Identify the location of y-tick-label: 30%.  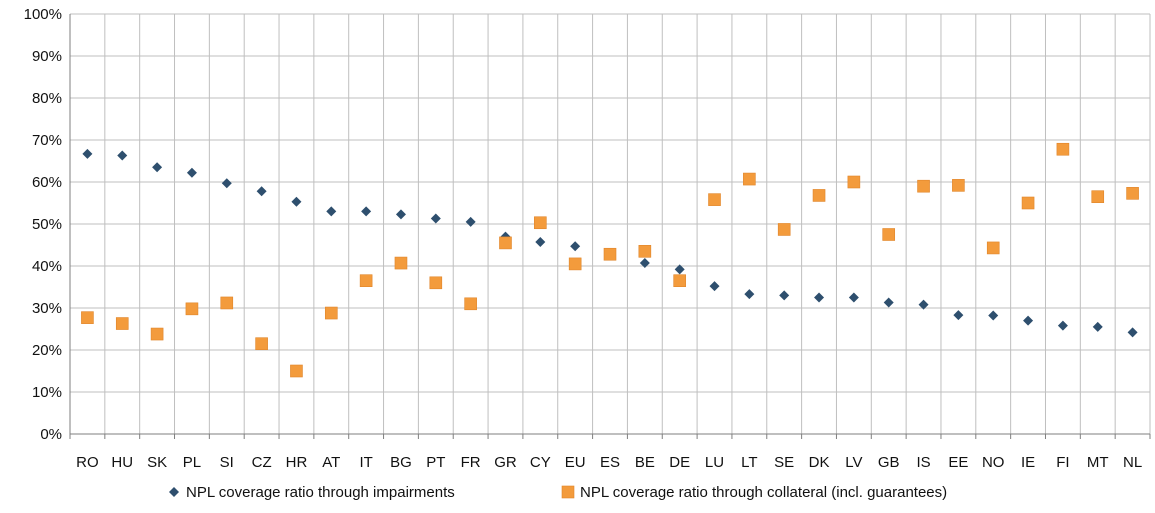
(47, 308).